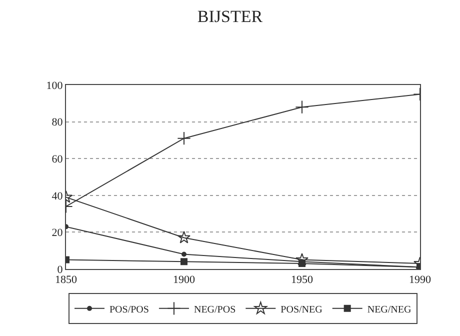 The height and width of the screenshot is (336, 460). I want to click on y-tick-label: 40, so click(58, 196).